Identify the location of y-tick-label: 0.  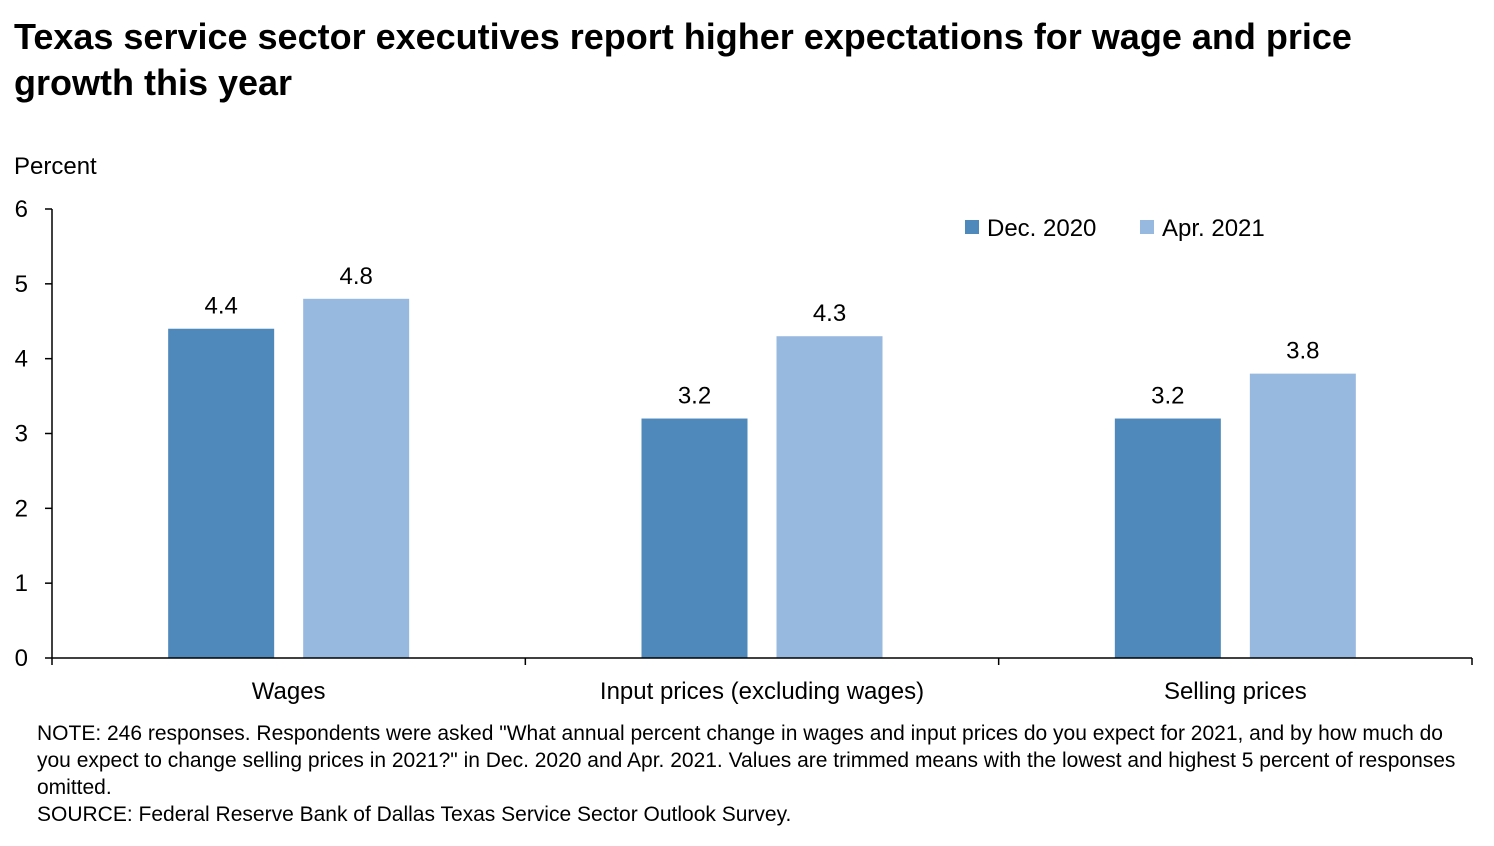
(21, 658).